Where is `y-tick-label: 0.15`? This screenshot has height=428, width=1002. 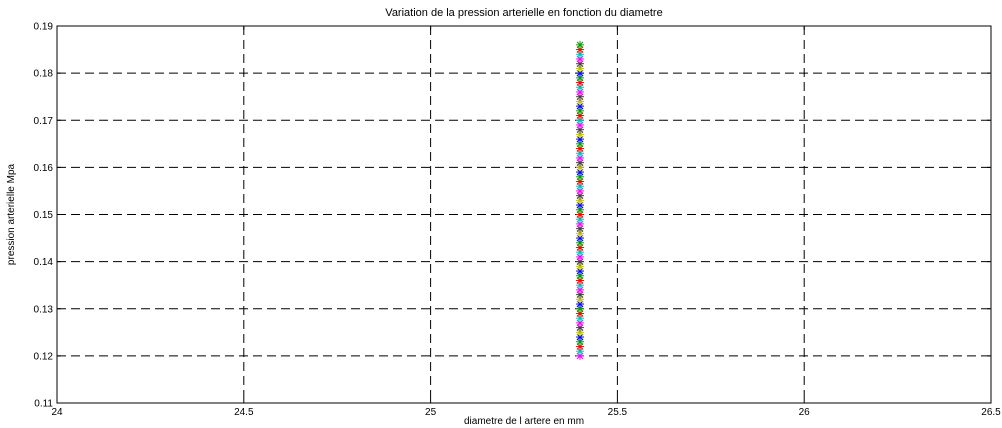 y-tick-label: 0.15 is located at coordinates (44, 215).